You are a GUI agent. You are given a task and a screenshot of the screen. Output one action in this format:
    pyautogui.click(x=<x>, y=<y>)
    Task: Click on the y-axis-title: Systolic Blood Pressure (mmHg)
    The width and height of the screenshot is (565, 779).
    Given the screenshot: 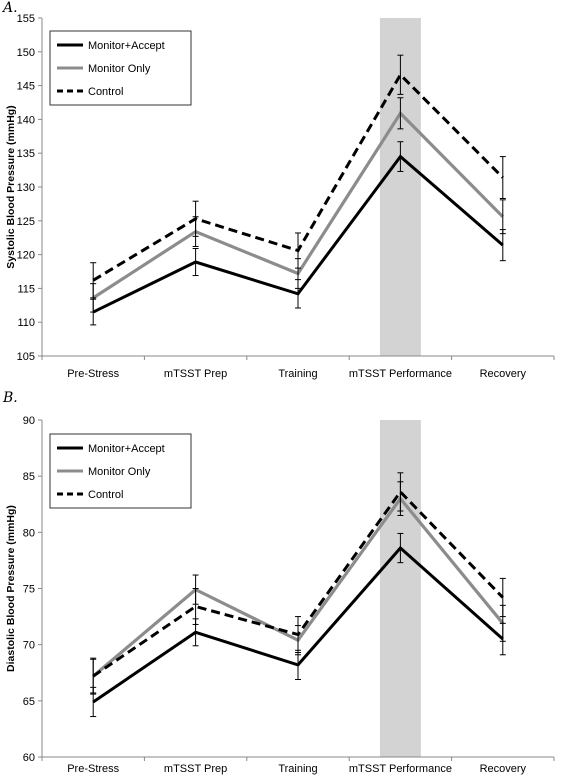 What is the action you would take?
    pyautogui.click(x=11, y=186)
    